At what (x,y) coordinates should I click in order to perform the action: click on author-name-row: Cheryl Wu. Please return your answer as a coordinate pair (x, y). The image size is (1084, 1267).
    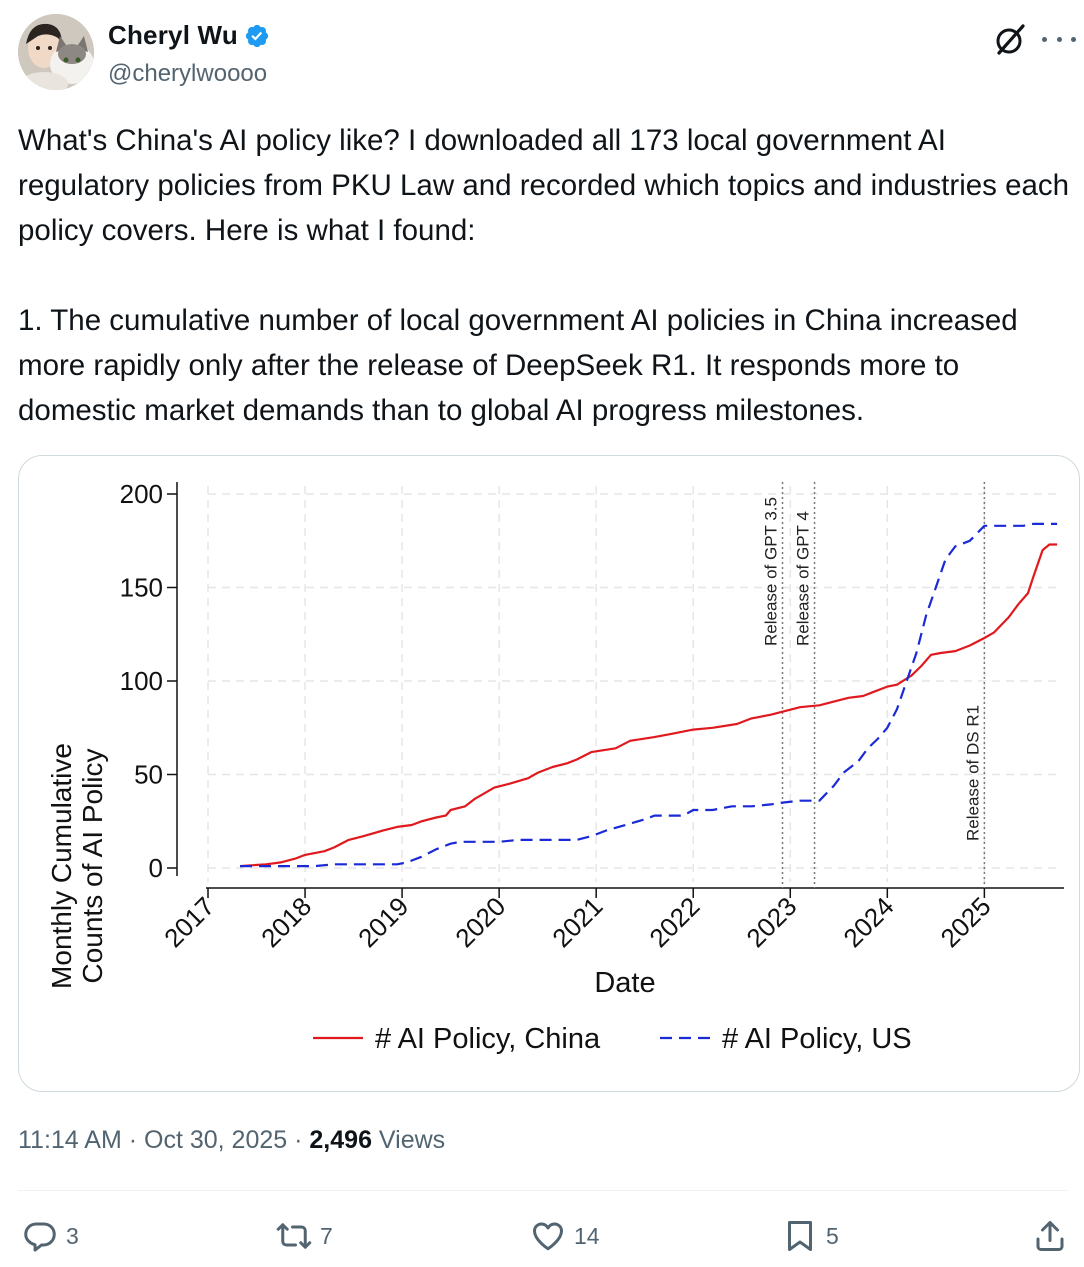
    Looking at the image, I should click on (189, 35).